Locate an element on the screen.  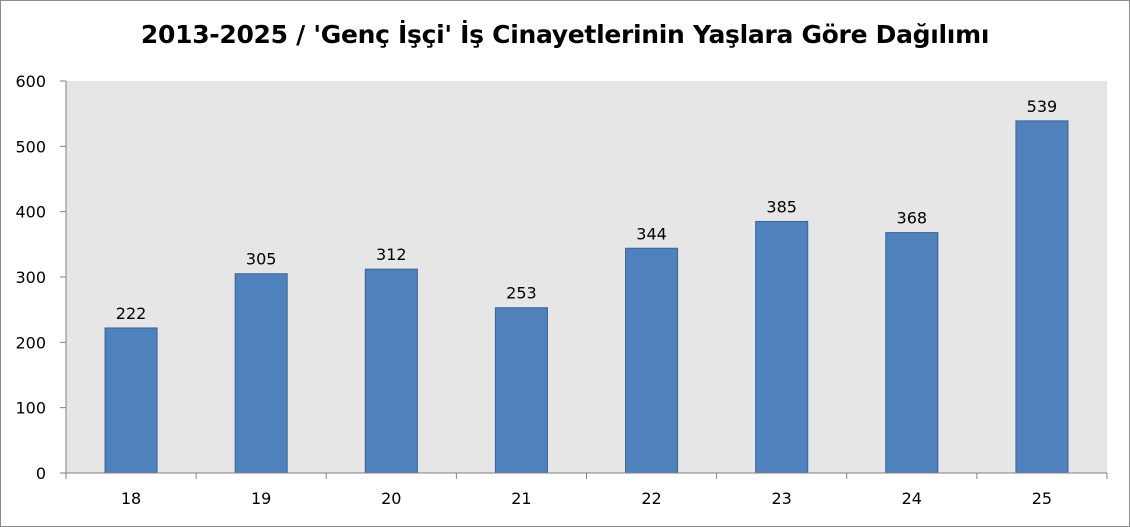
data-label-24: 368 is located at coordinates (912, 218).